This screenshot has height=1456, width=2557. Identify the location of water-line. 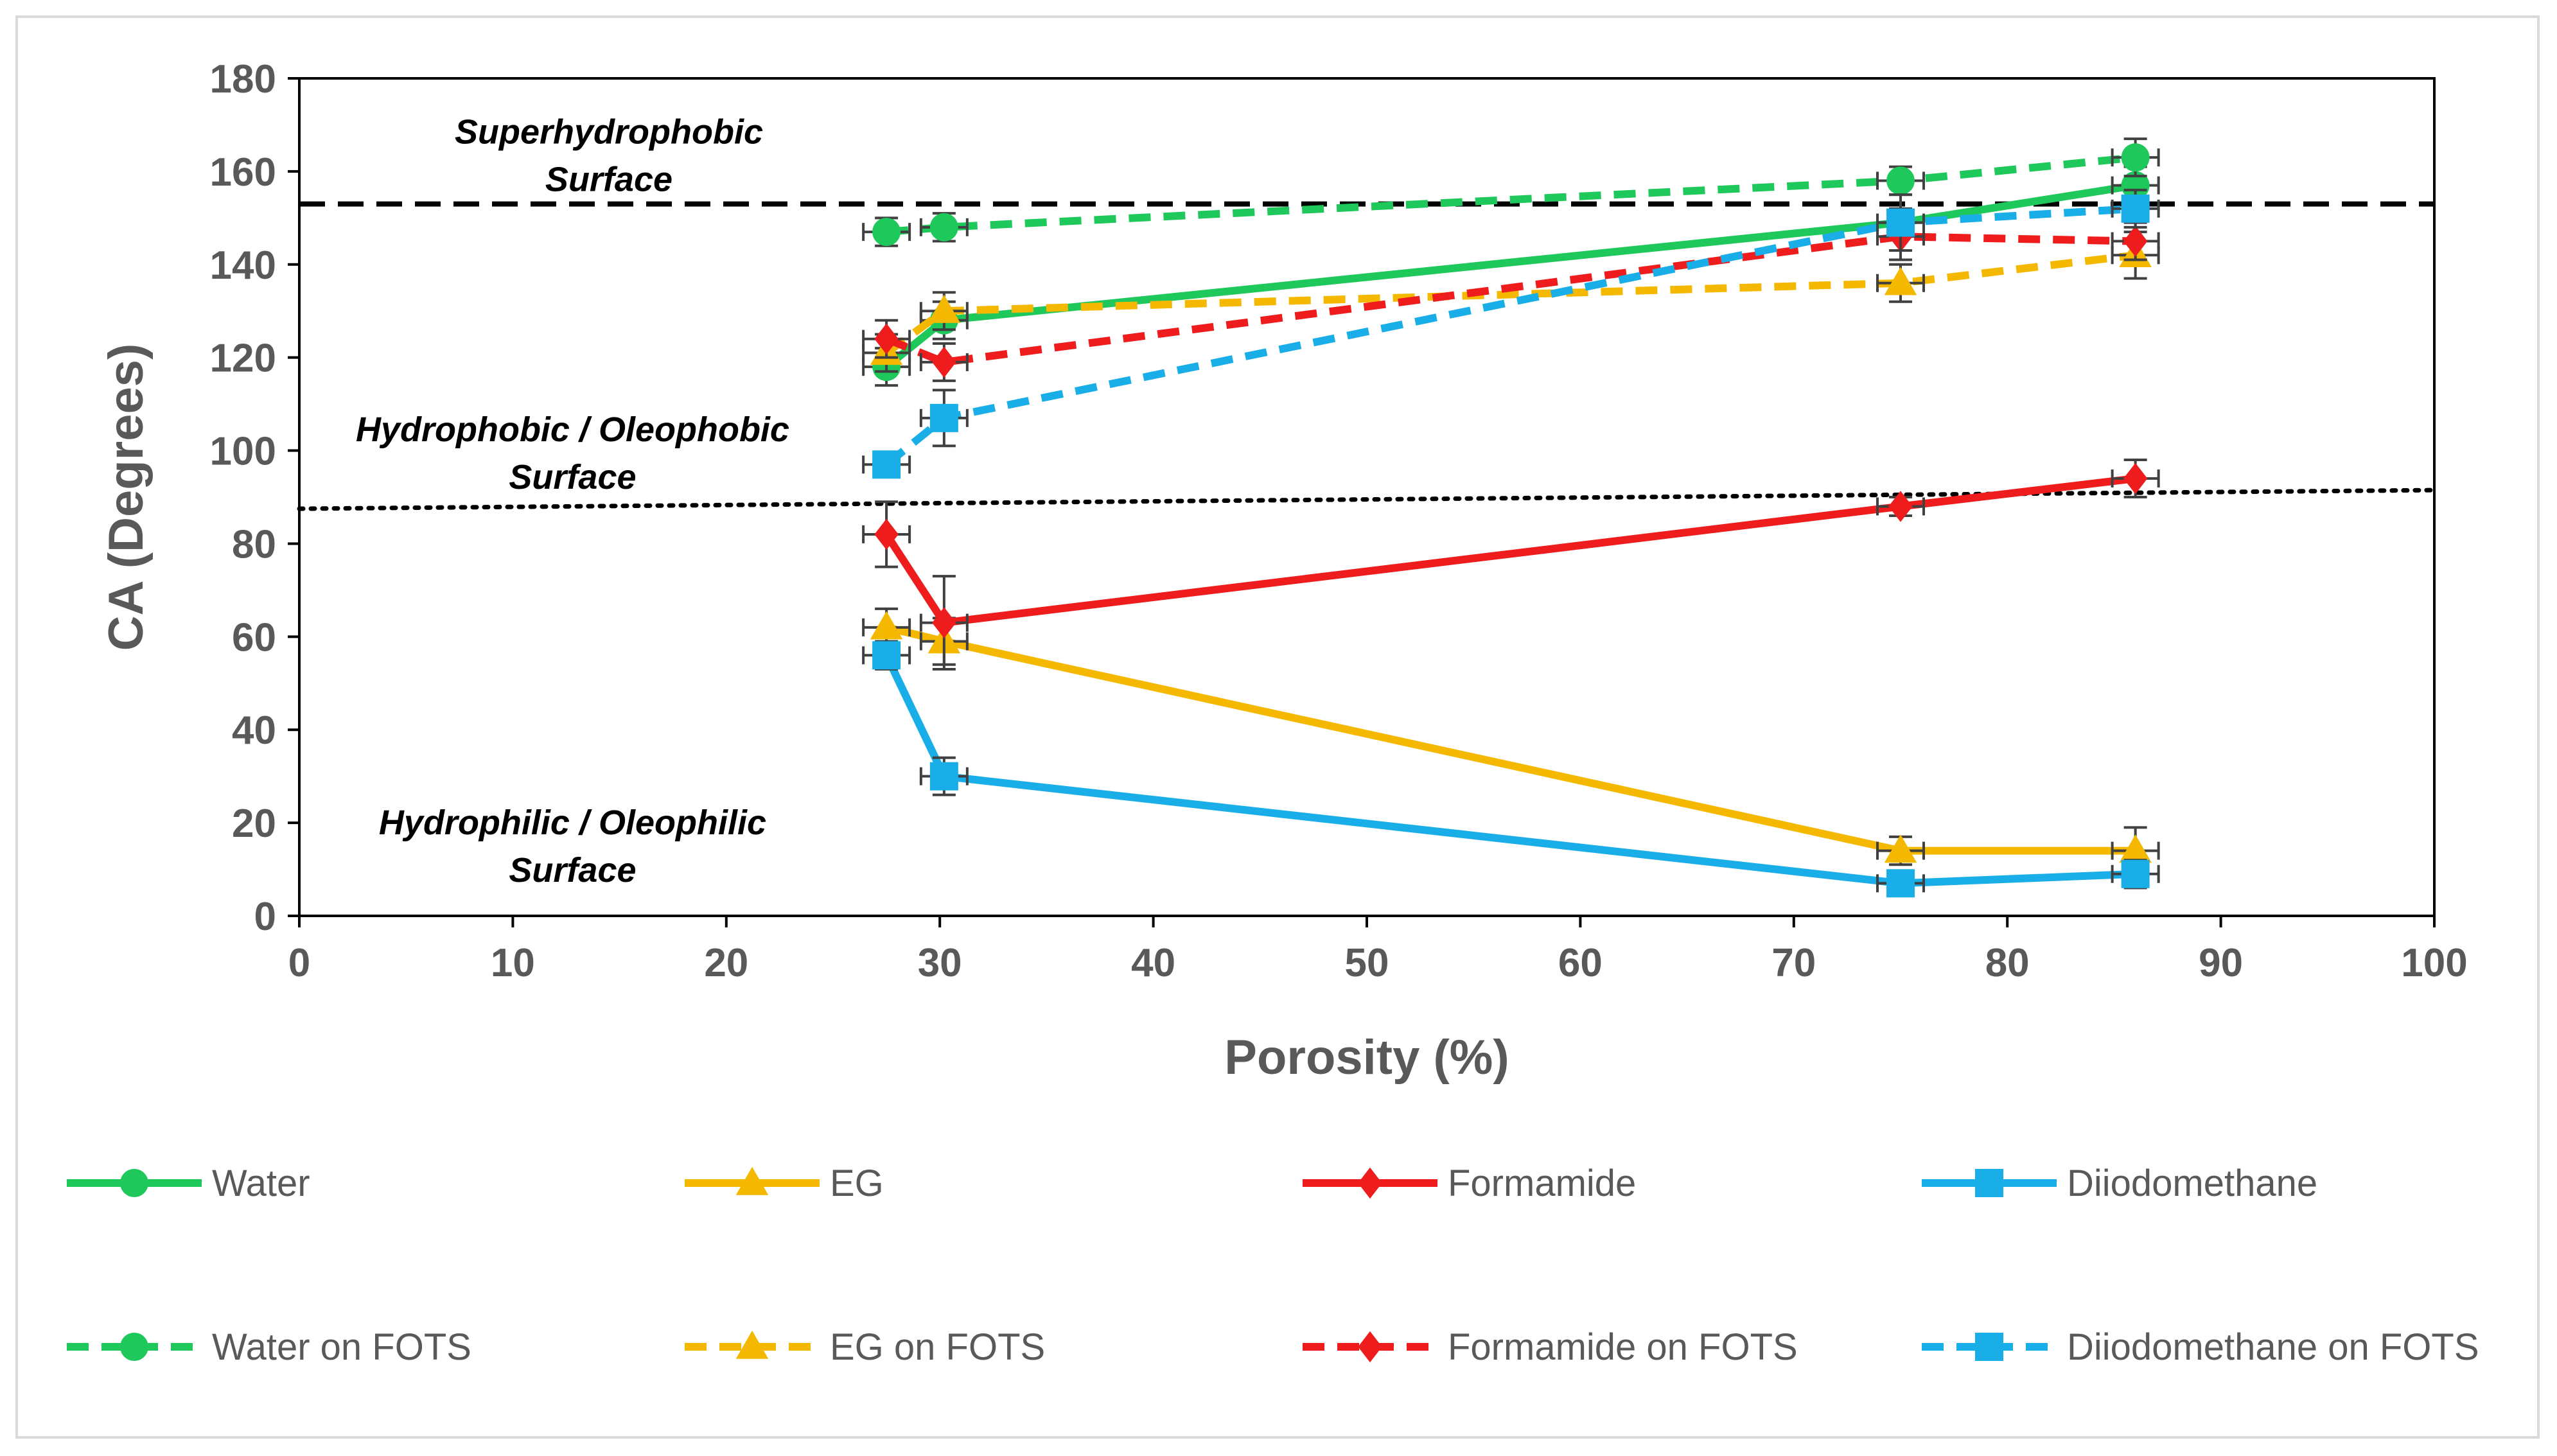
(1510, 276).